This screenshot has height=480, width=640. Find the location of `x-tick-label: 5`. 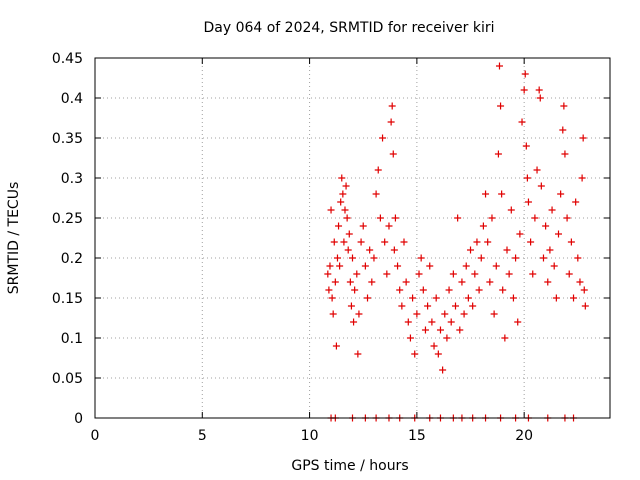

x-tick-label: 5 is located at coordinates (202, 436).